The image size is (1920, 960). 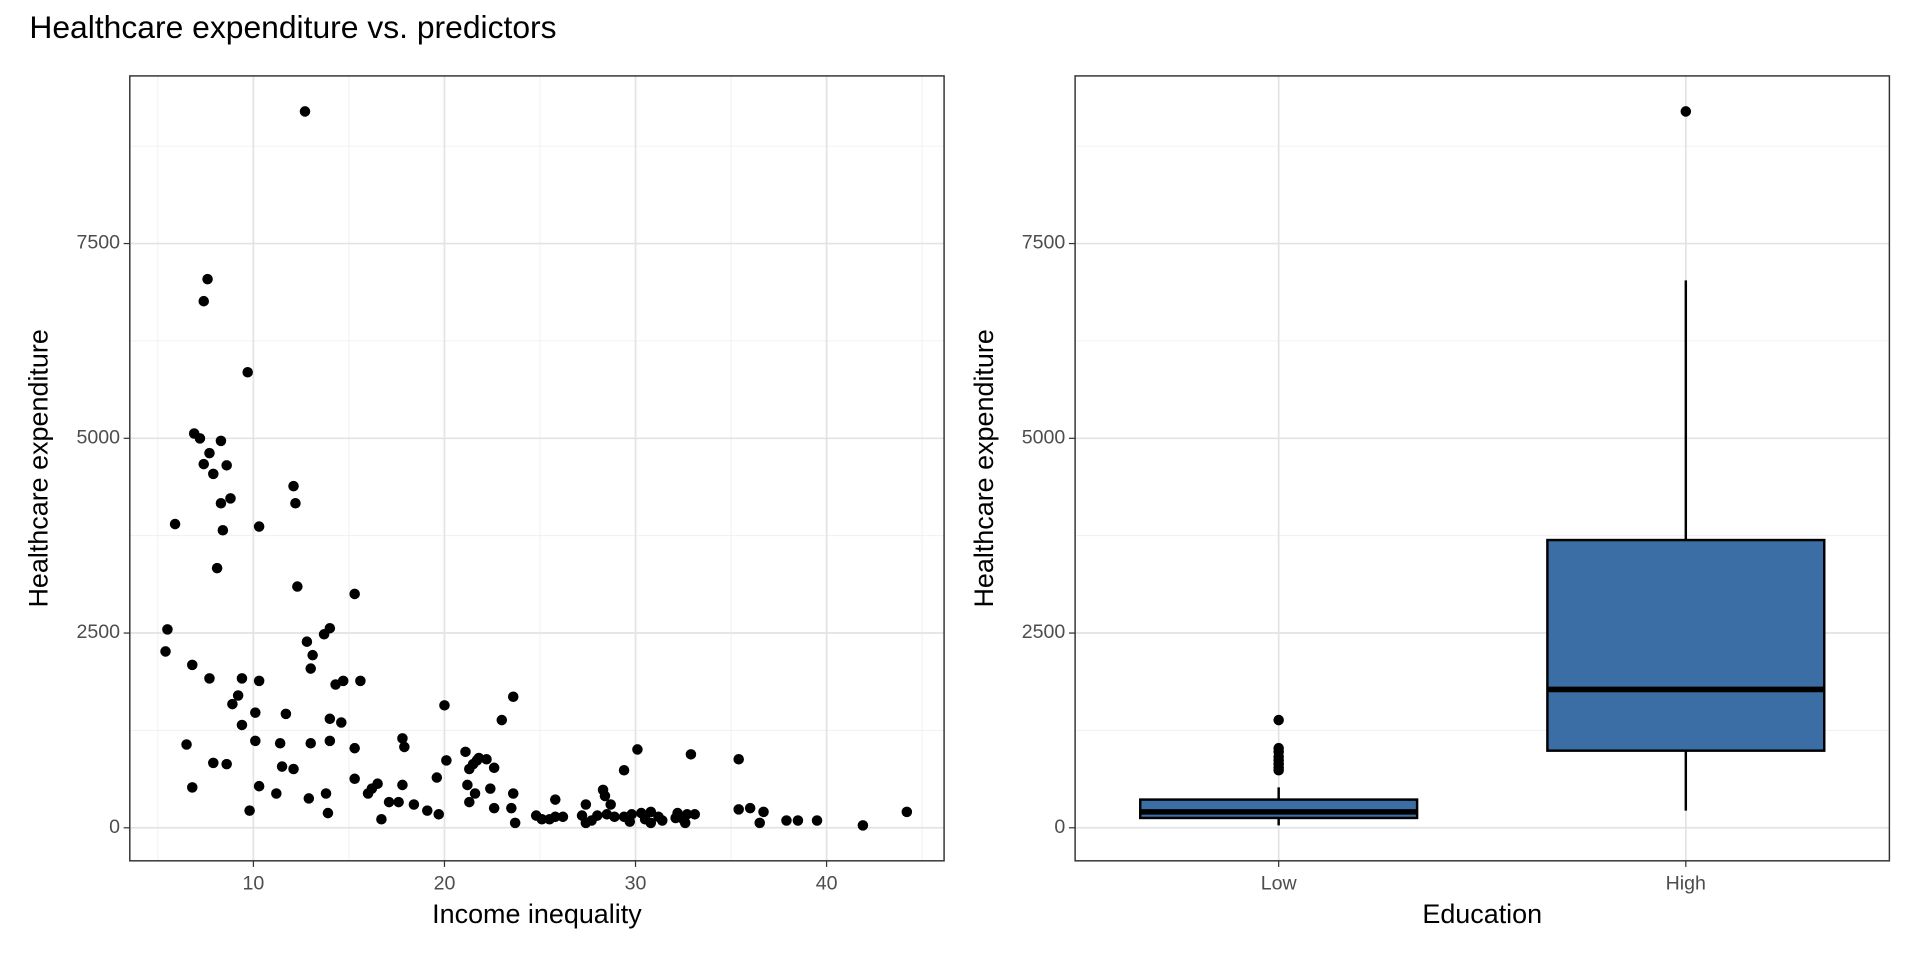 I want to click on x-tick-label: High, so click(x=1686, y=883).